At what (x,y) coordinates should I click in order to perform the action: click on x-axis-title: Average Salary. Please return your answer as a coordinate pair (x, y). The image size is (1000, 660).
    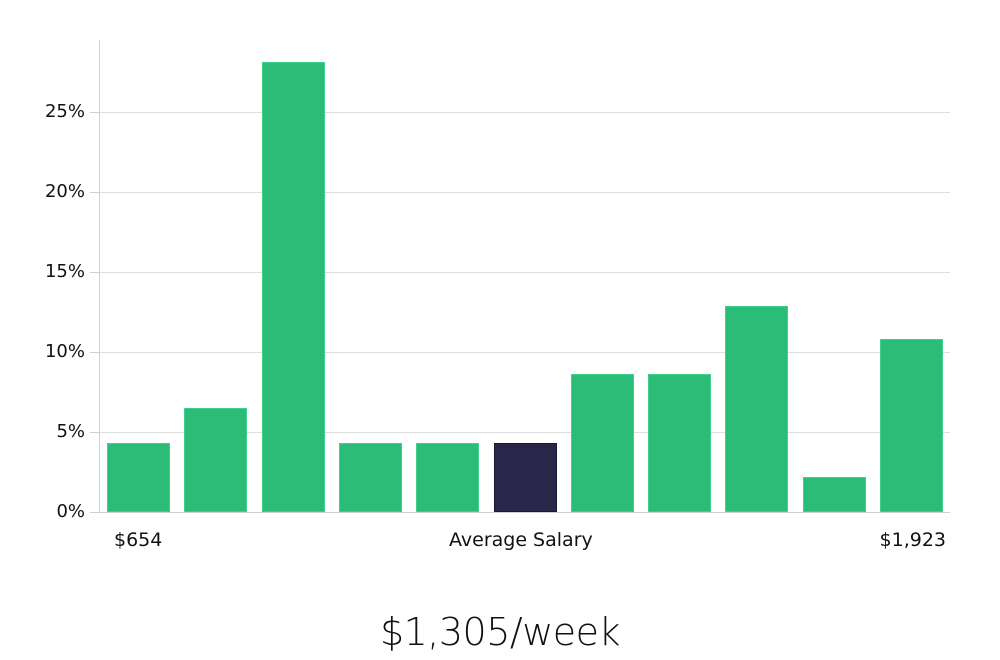
    Looking at the image, I should click on (521, 540).